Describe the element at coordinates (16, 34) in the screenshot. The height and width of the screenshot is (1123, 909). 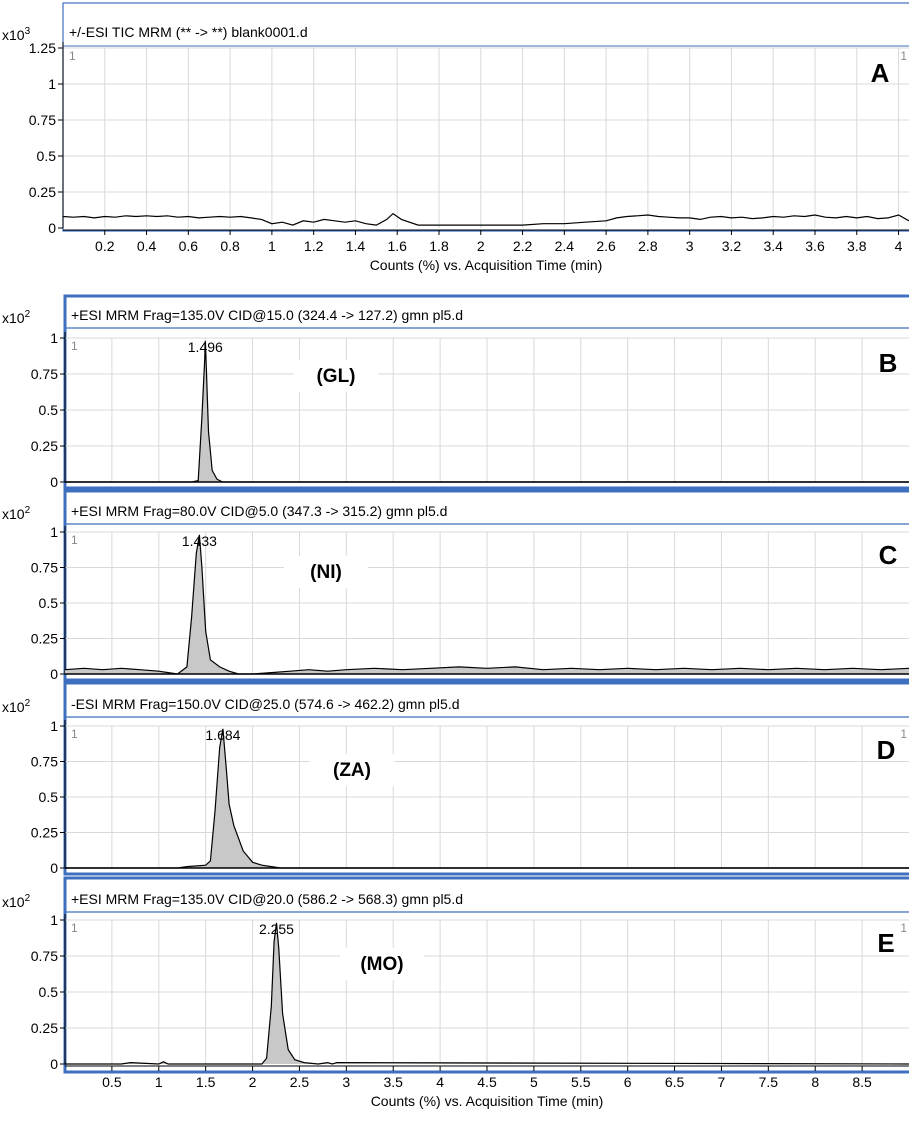
I see `y-multiplier: x103` at that location.